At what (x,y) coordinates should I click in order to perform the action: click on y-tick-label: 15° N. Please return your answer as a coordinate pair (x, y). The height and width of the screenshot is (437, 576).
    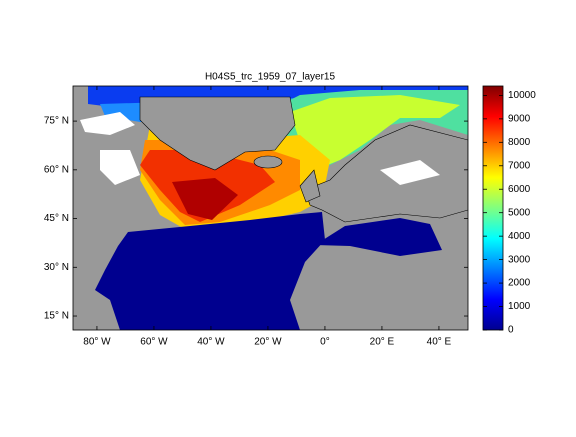
    Looking at the image, I should click on (56, 316).